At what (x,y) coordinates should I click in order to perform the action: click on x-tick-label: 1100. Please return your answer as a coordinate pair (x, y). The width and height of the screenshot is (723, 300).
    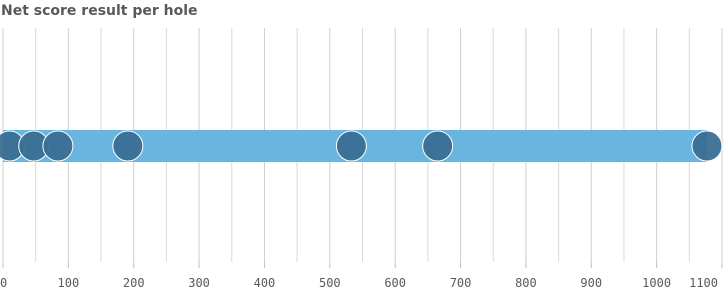
    Looking at the image, I should click on (703, 283).